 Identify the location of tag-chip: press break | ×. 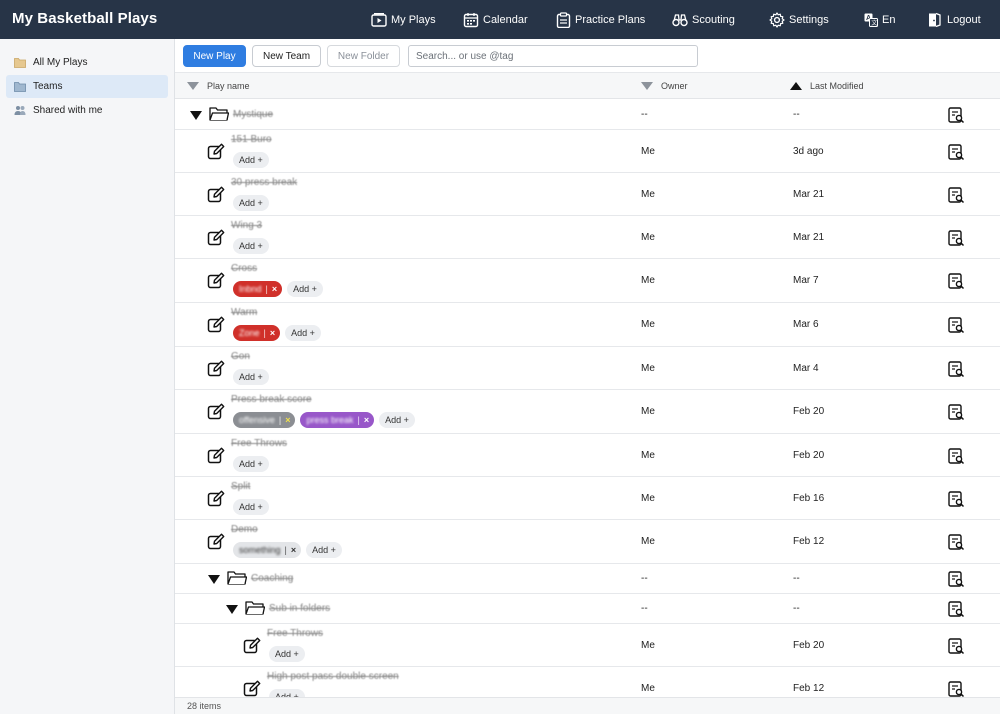
(337, 420).